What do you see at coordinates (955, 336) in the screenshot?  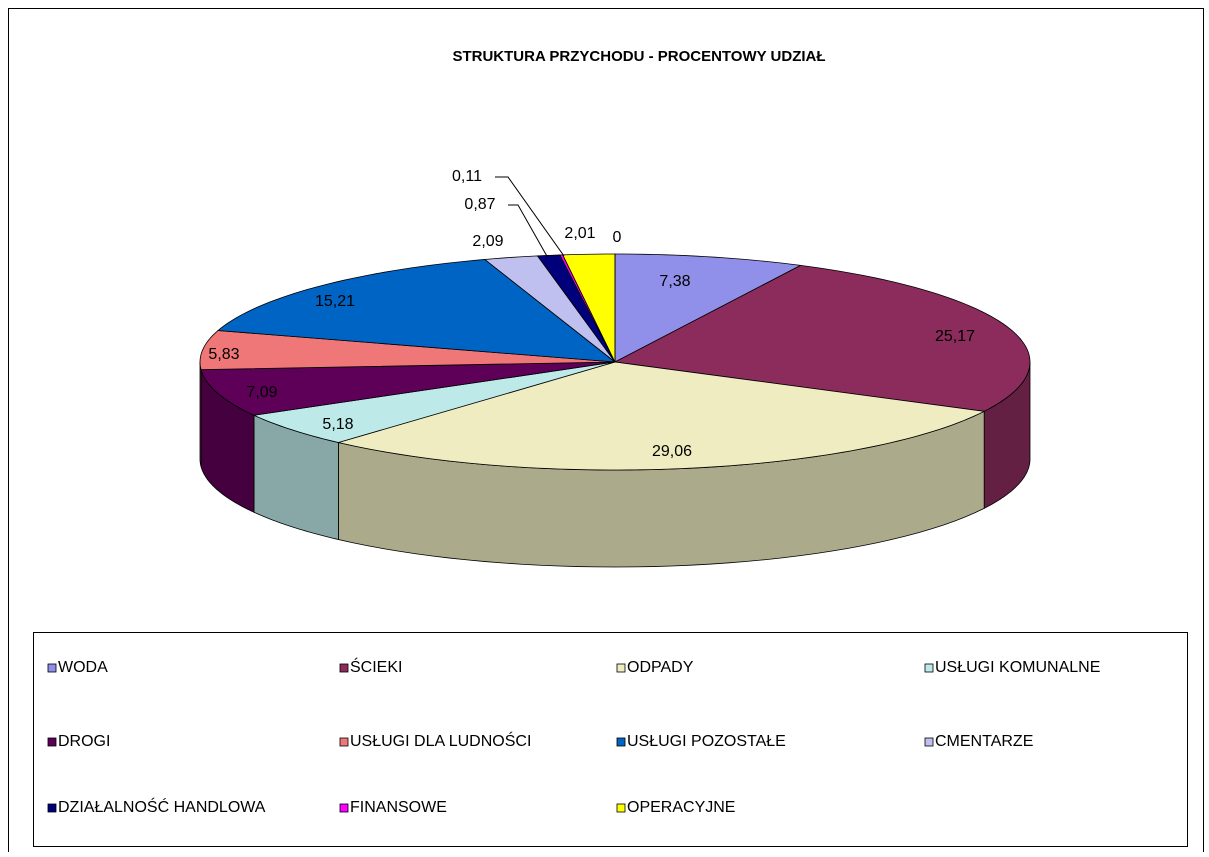 I see `data-label: 25,17` at bounding box center [955, 336].